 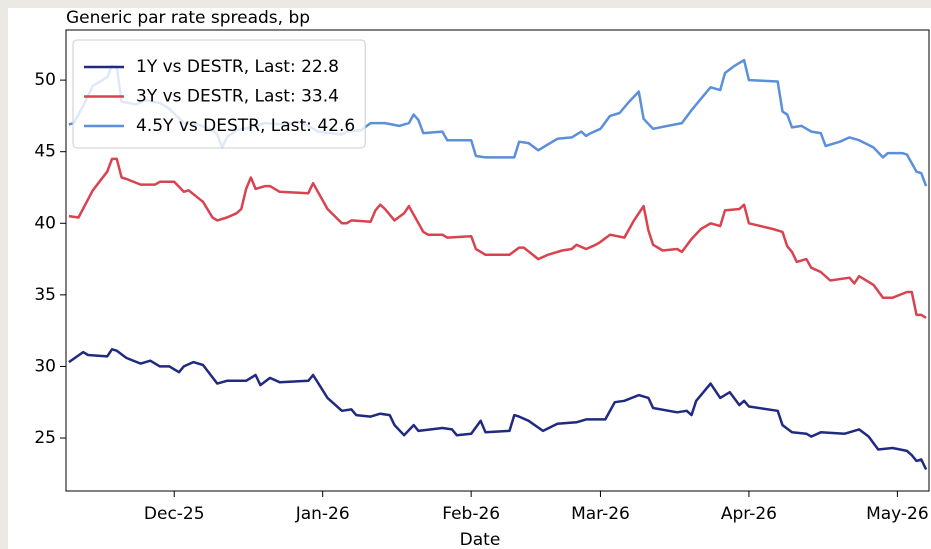 I want to click on x-tick-label: Mar-26, so click(x=600, y=514).